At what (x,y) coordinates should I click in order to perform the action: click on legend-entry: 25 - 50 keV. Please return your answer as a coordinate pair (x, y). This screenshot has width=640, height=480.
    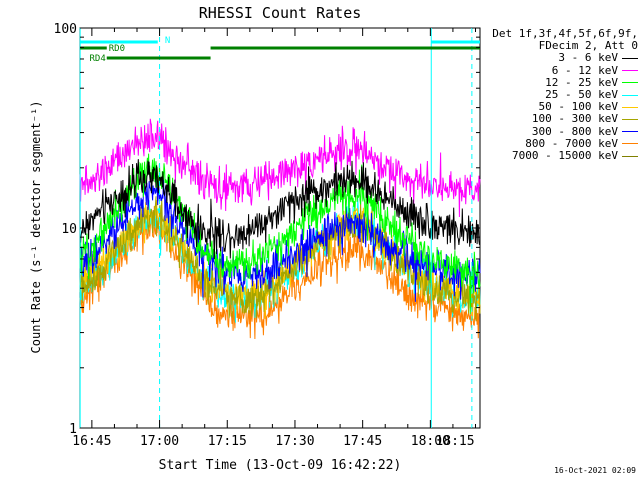
    Looking at the image, I should click on (560, 95).